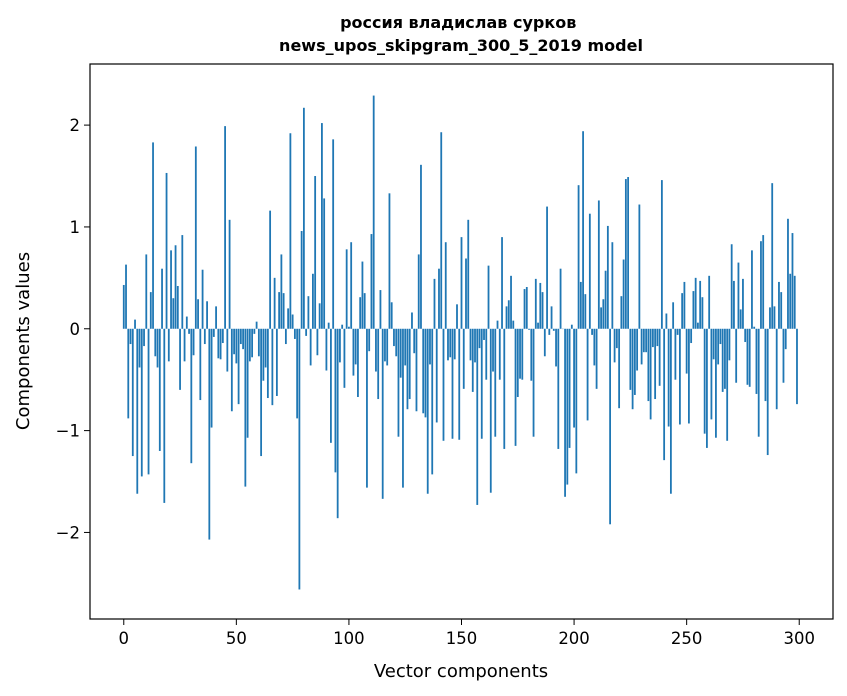 The image size is (847, 696). What do you see at coordinates (467, 633) in the screenshot?
I see `x-axis-ticks: 0 50 100 150 200 250 300` at bounding box center [467, 633].